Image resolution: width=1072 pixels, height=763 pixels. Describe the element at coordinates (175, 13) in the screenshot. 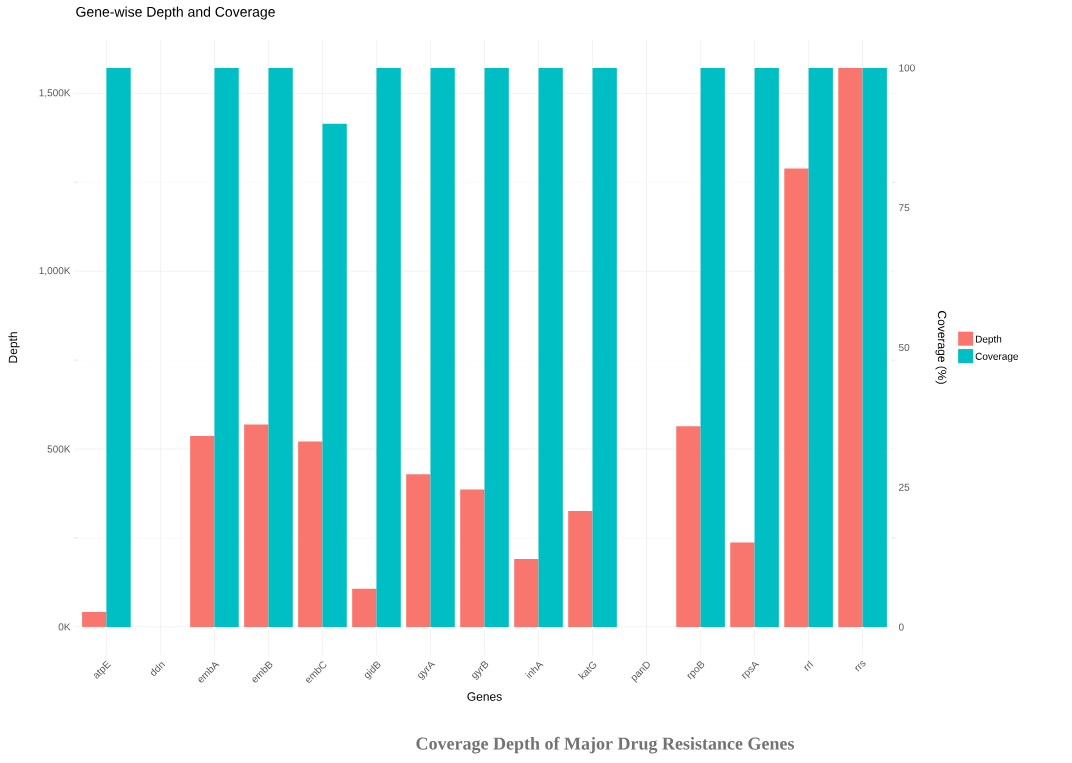

I see `chart-title: Gene-wise Depth and Coverage` at that location.